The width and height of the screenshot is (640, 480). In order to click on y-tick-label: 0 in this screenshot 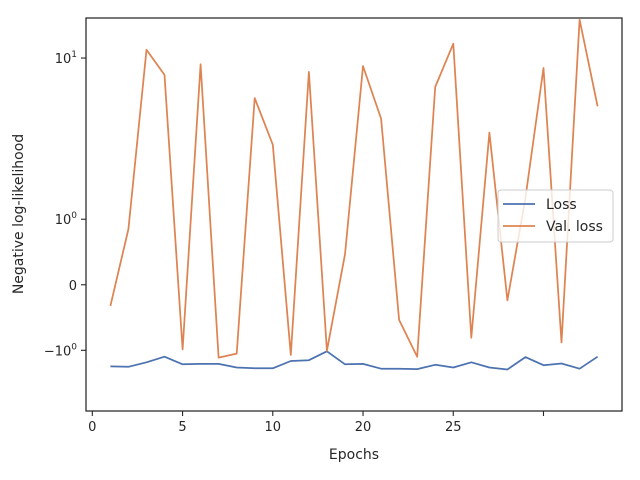, I will do `click(73, 286)`.